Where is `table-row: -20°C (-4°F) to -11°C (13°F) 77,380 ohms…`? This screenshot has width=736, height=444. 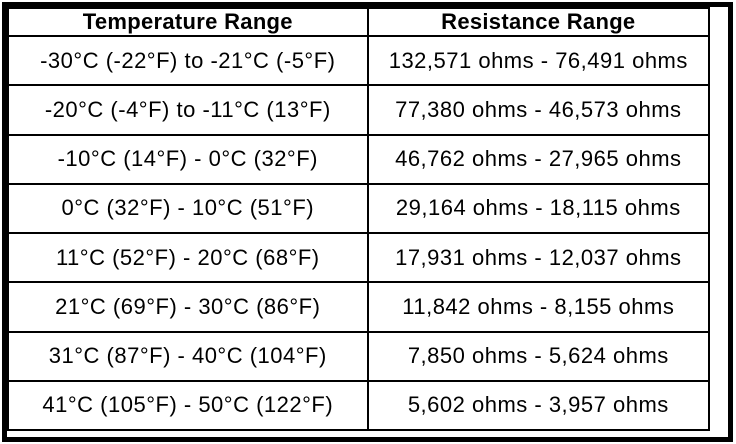
table-row: -20°C (-4°F) to -11°C (13°F) 77,380 ohms… is located at coordinates (359, 110).